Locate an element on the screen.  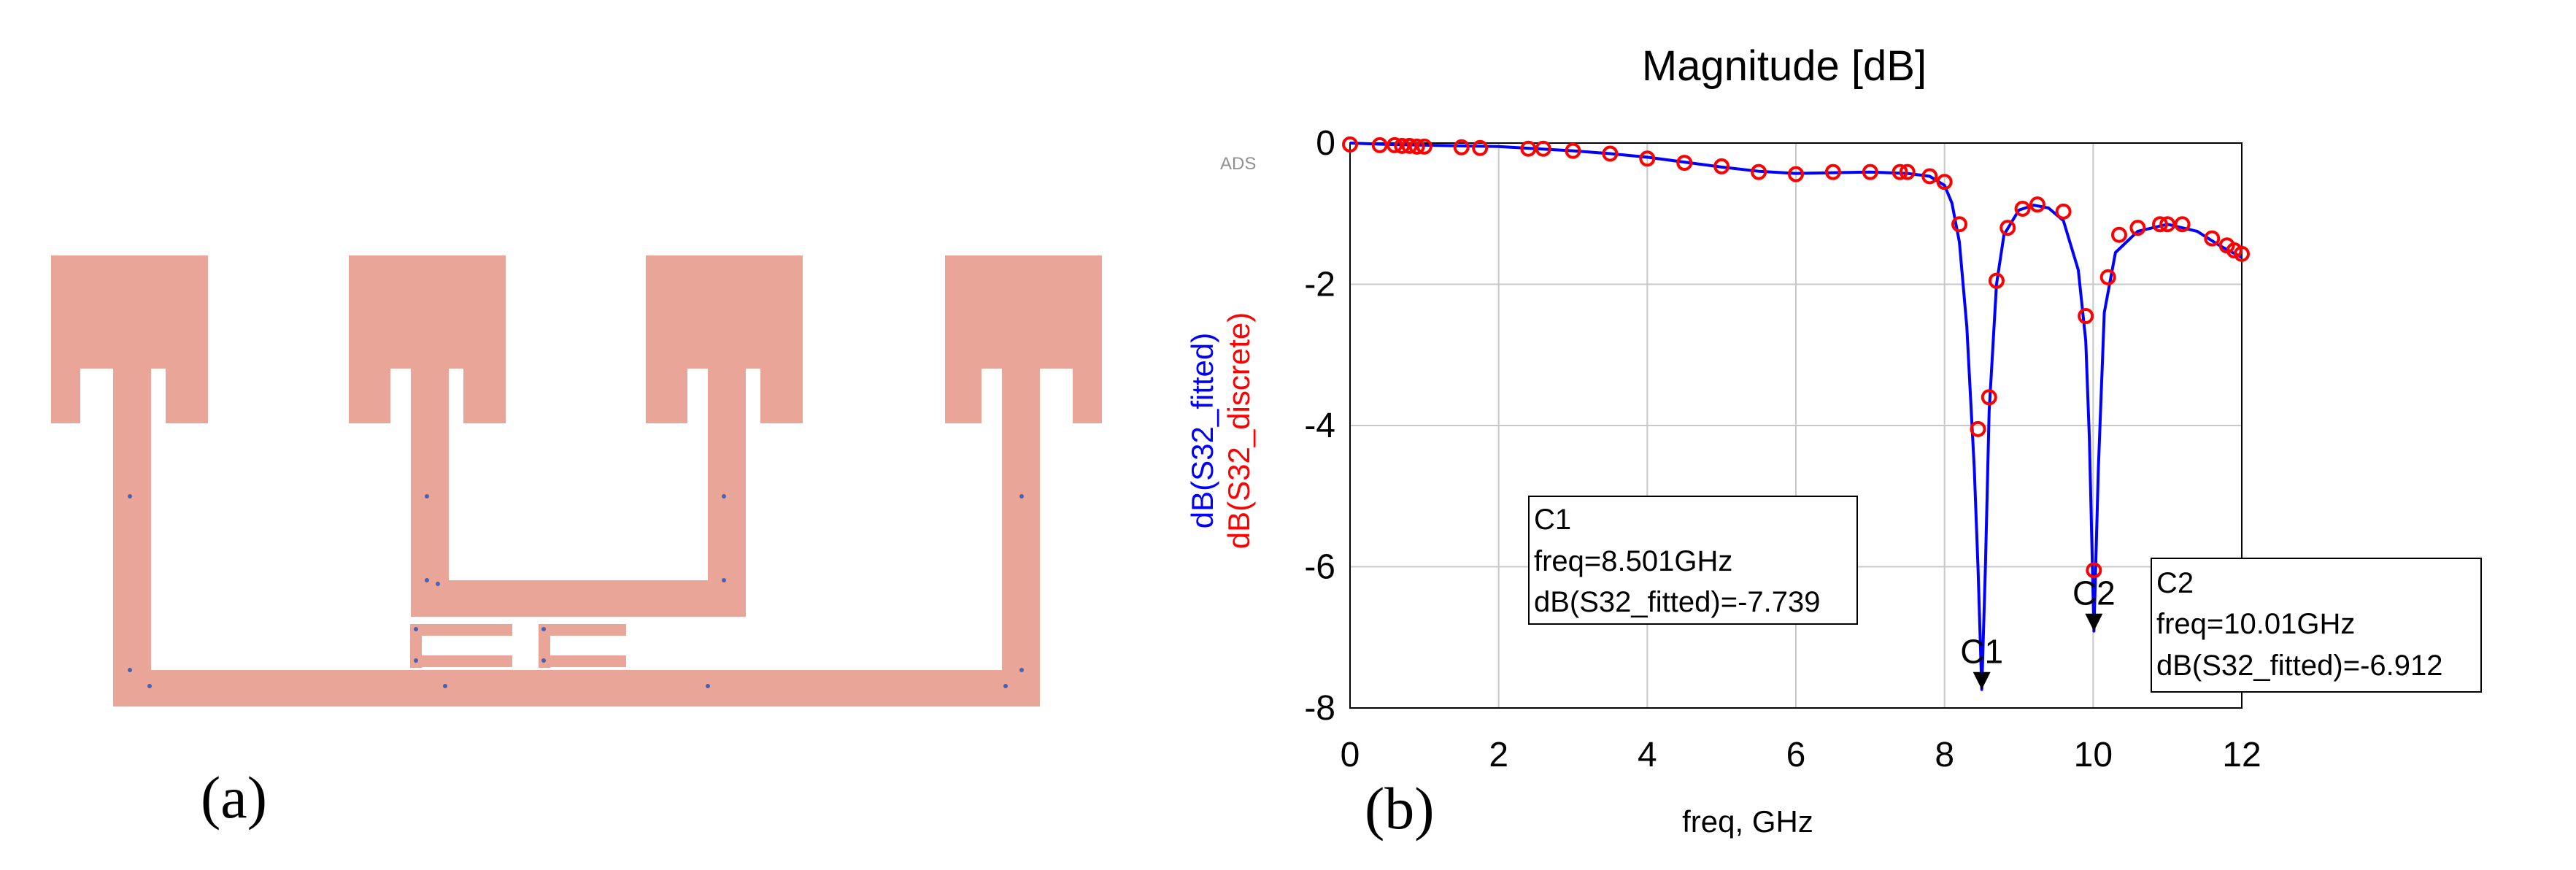
marker-box-c2-line-3: dB(S32_fitted)=-6.912 is located at coordinates (2299, 666).